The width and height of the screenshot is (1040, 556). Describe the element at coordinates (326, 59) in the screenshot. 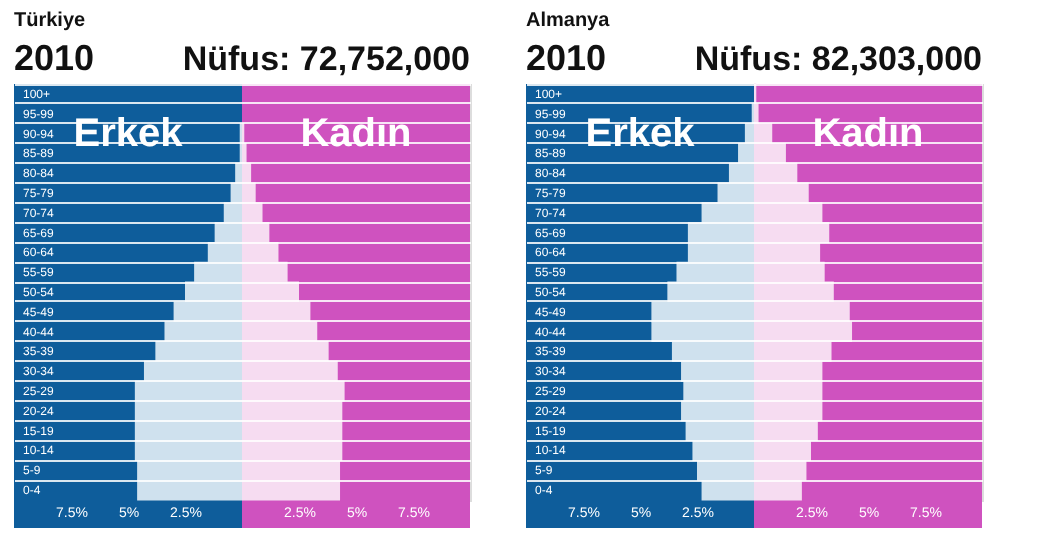

I see `text: Nüfus: 72,752,000` at that location.